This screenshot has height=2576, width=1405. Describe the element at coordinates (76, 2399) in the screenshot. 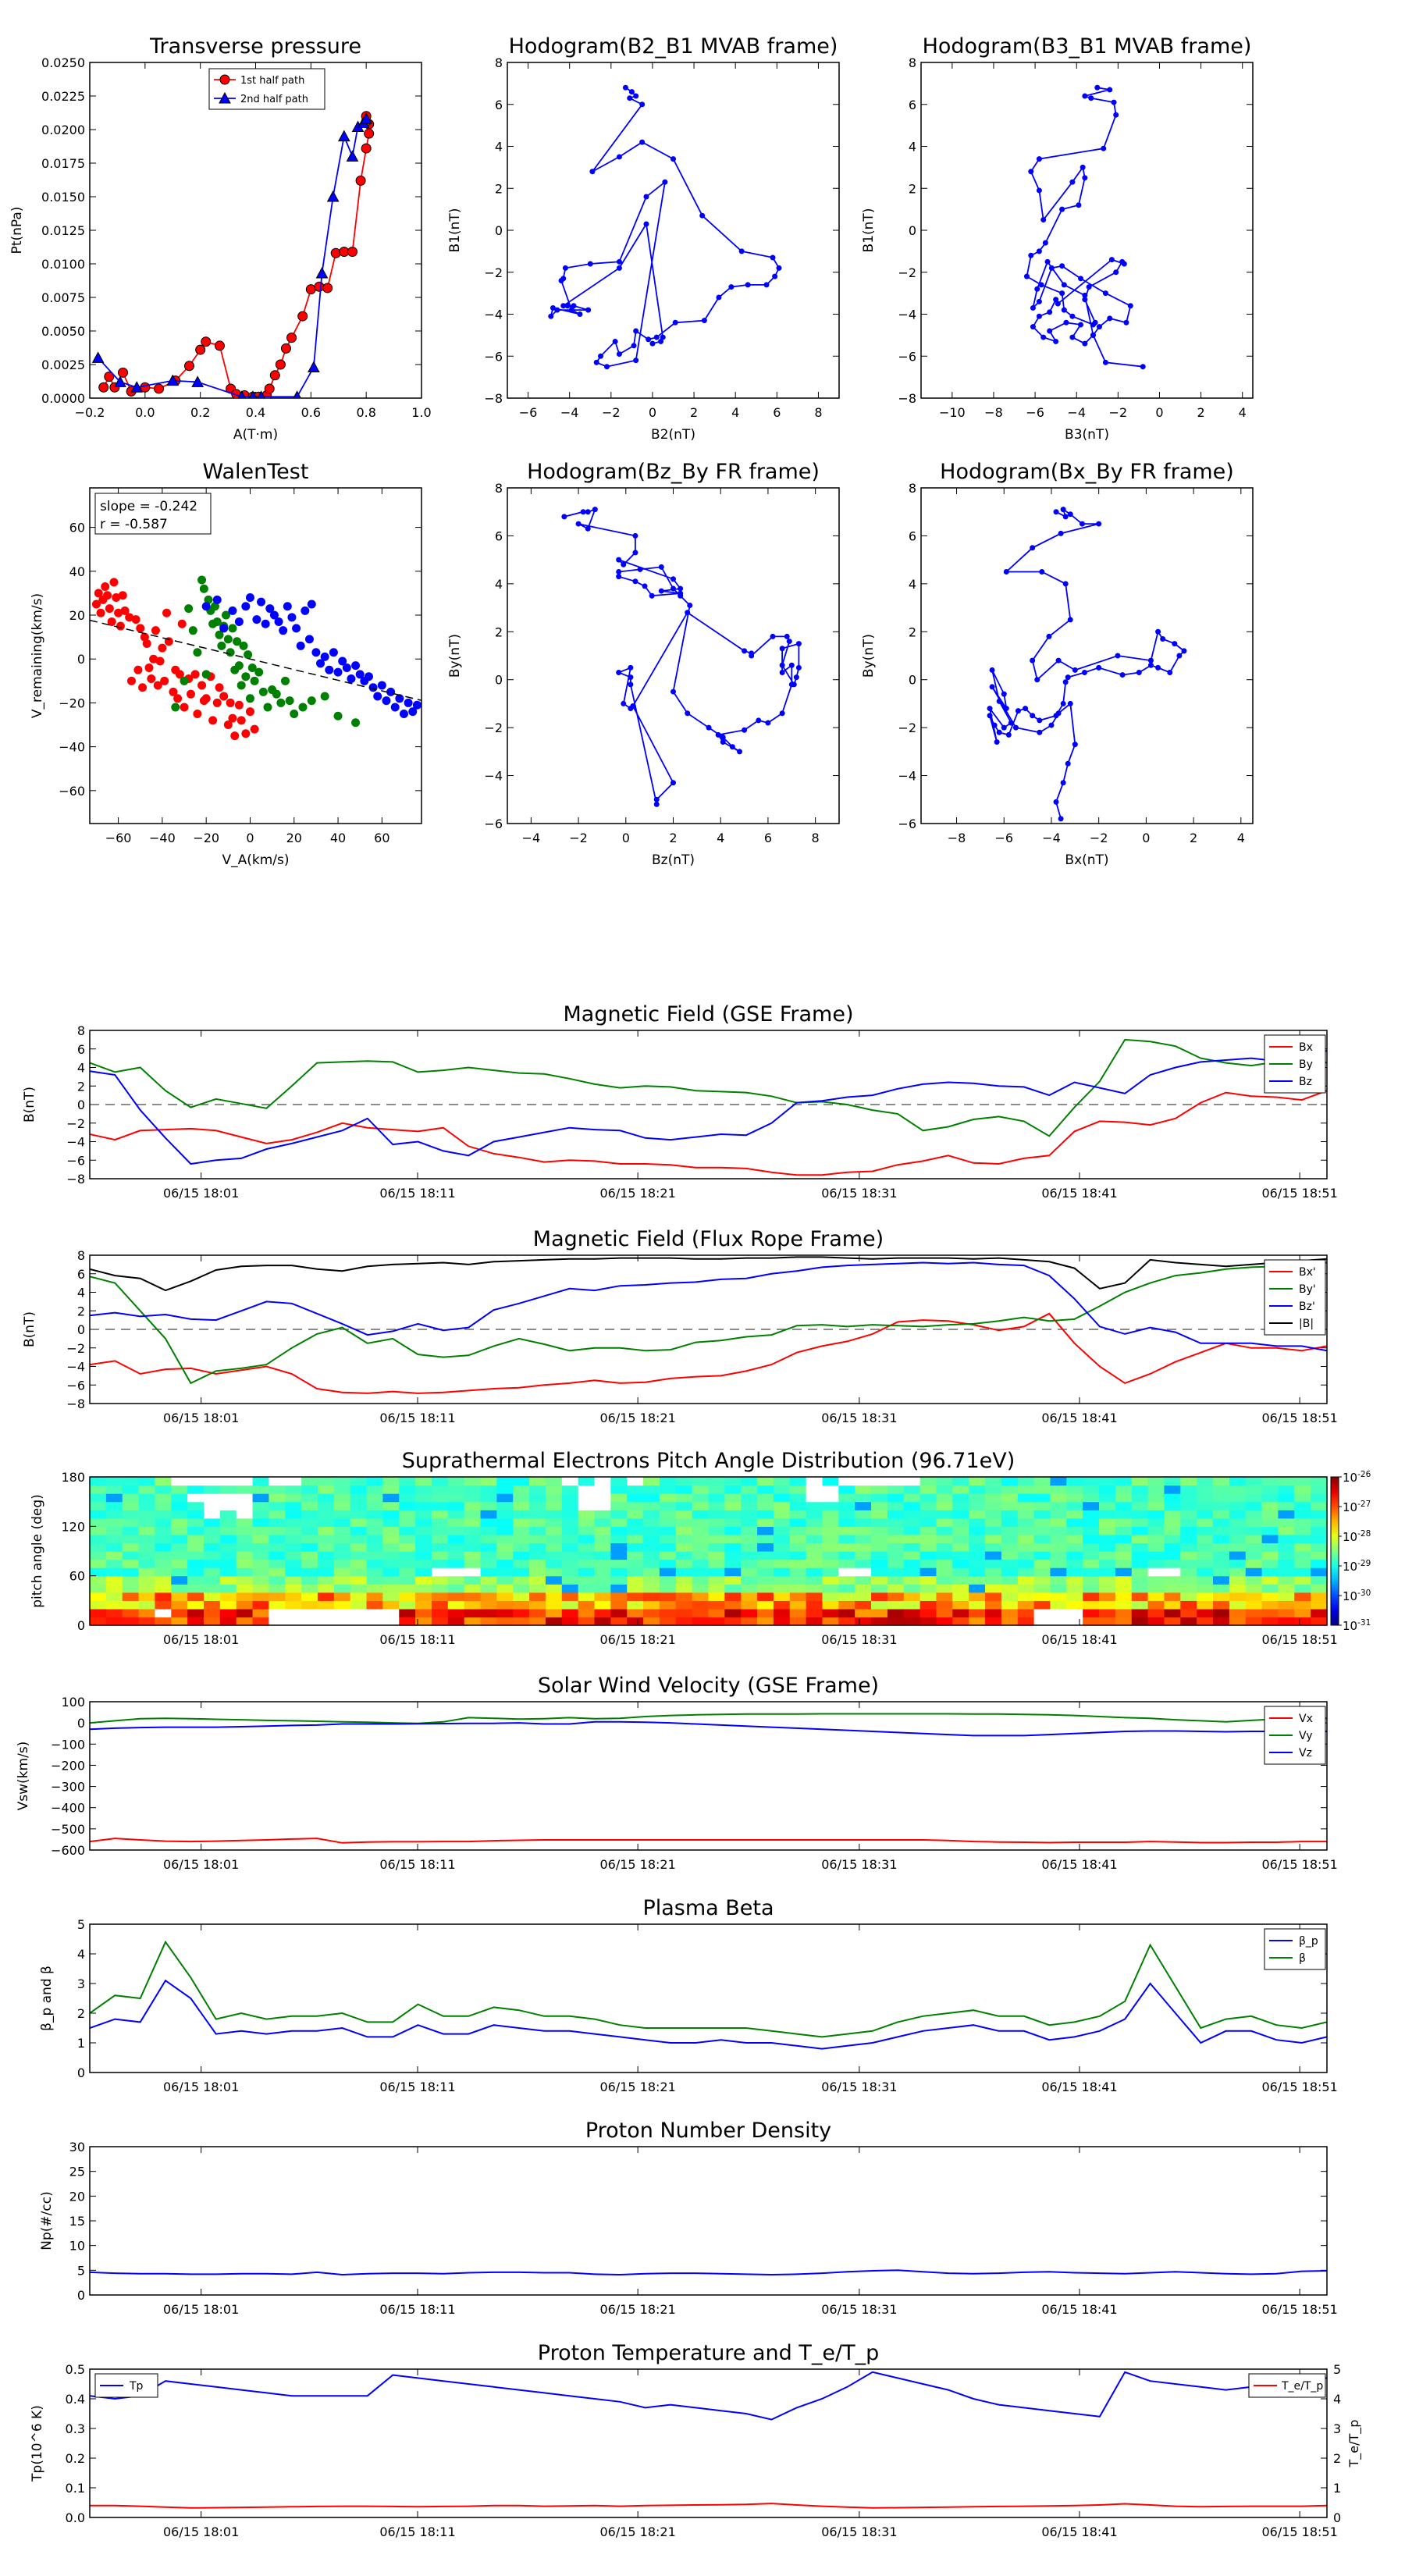

I see `tpr-ytick-label: 0.4` at that location.